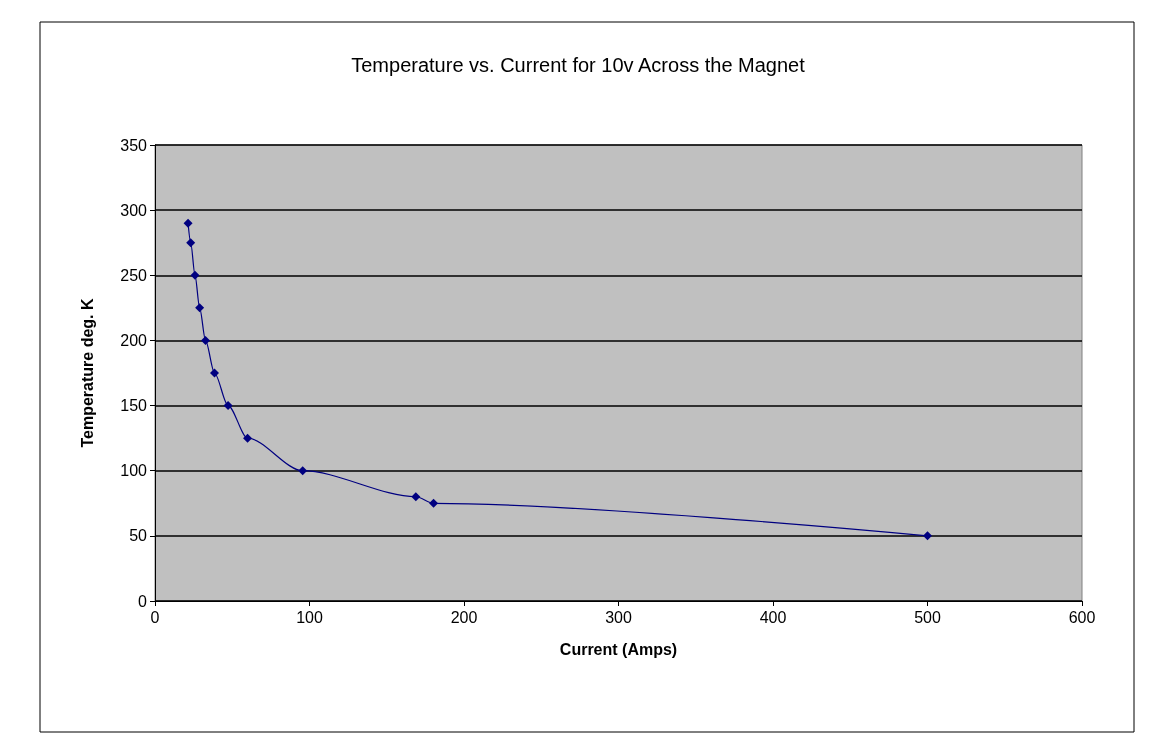 The height and width of the screenshot is (749, 1156). What do you see at coordinates (309, 617) in the screenshot?
I see `x-tick-label: 100` at bounding box center [309, 617].